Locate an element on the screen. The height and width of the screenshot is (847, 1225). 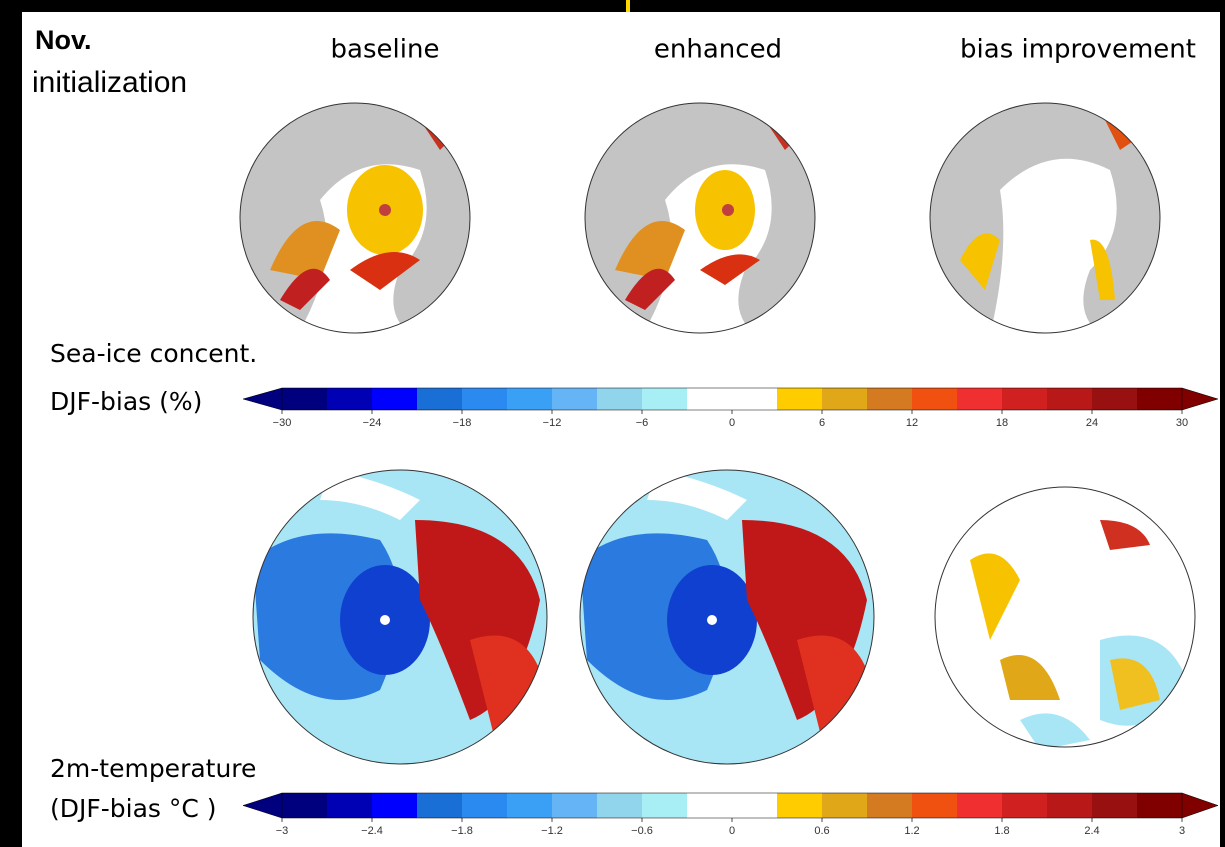
colorbar-tick-label: −2.4 is located at coordinates (372, 831).